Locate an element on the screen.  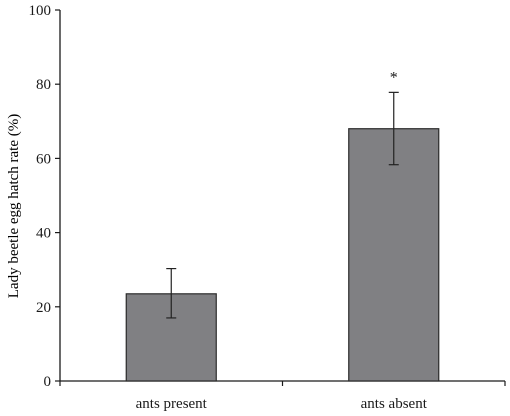
y-tick-label: 60 is located at coordinates (43, 159).